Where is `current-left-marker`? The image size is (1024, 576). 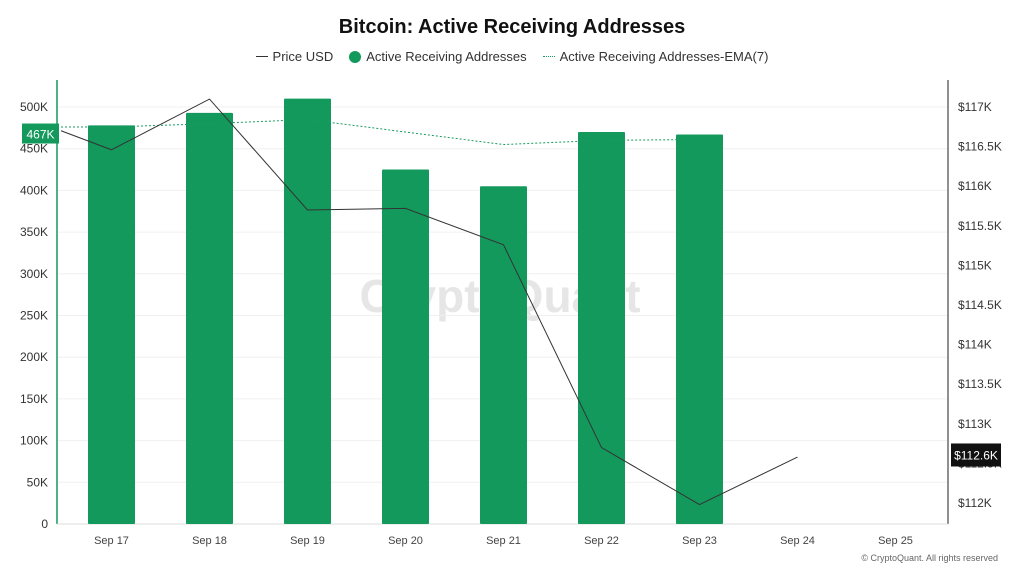 current-left-marker is located at coordinates (40, 133).